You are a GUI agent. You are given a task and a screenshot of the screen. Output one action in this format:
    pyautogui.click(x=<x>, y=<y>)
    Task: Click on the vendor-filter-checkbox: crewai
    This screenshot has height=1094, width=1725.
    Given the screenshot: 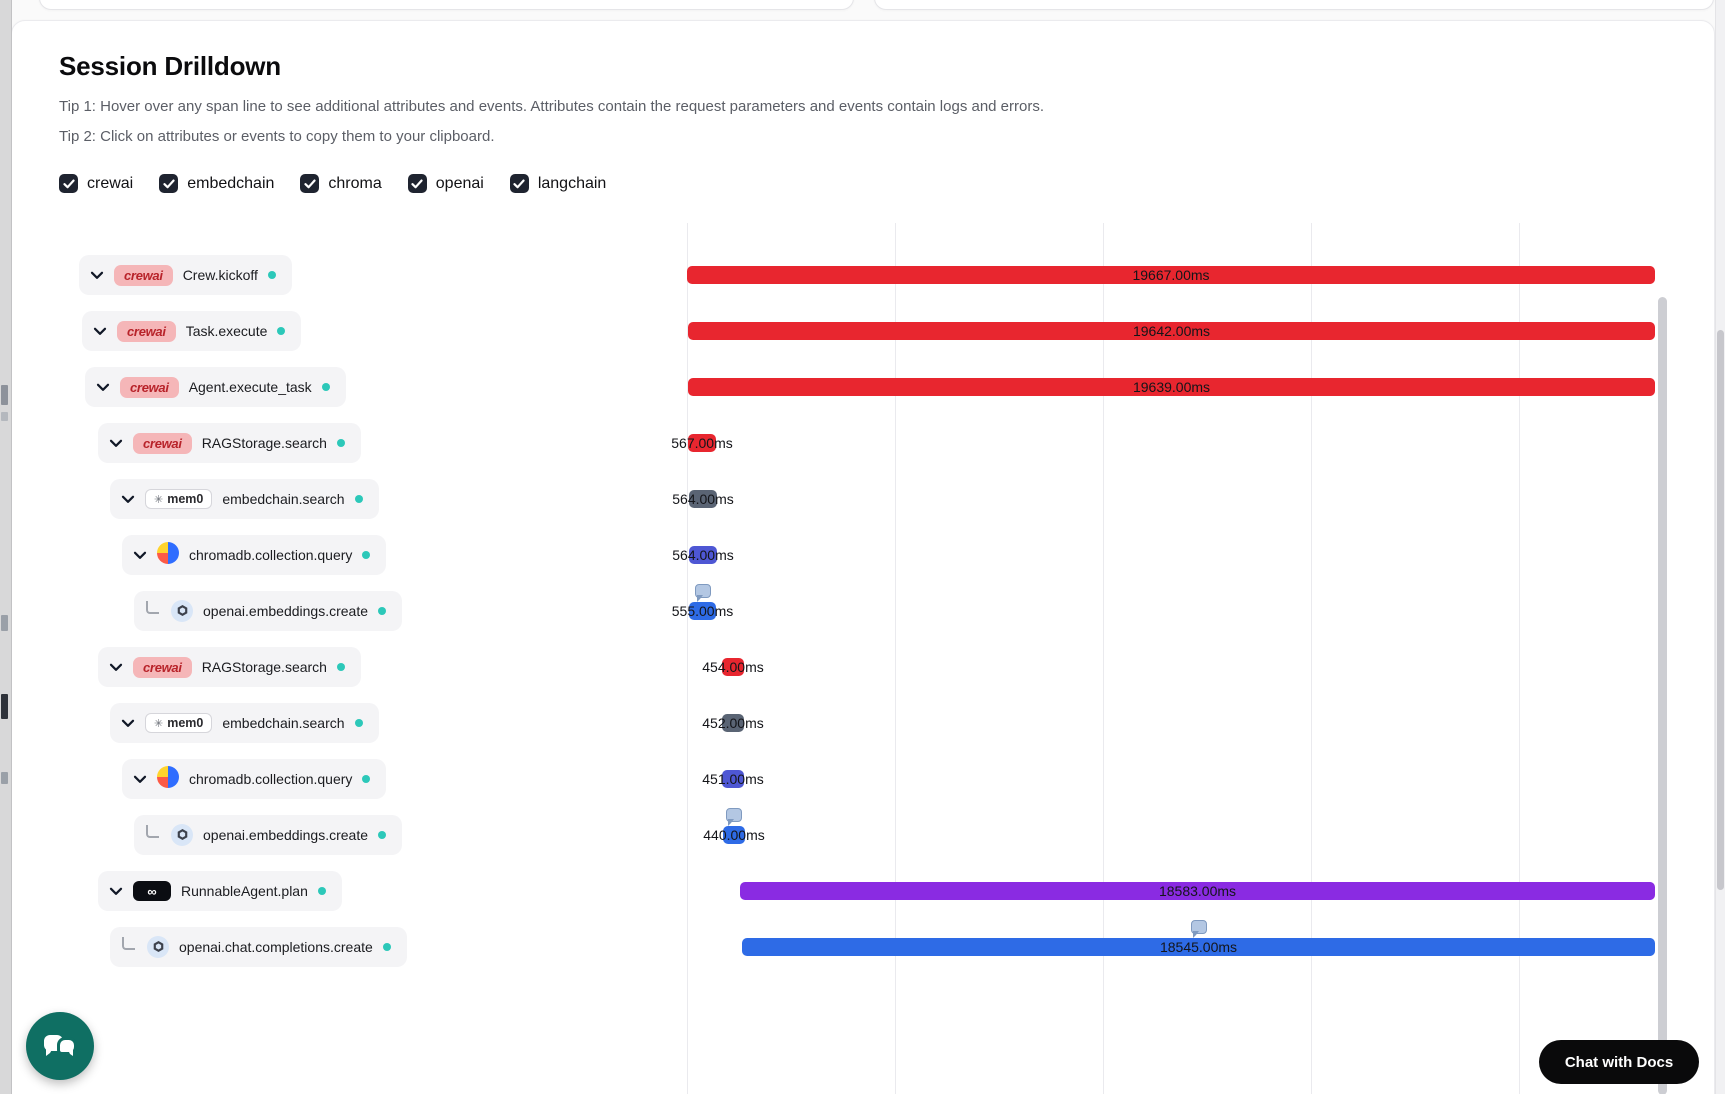 What is the action you would take?
    pyautogui.click(x=96, y=183)
    